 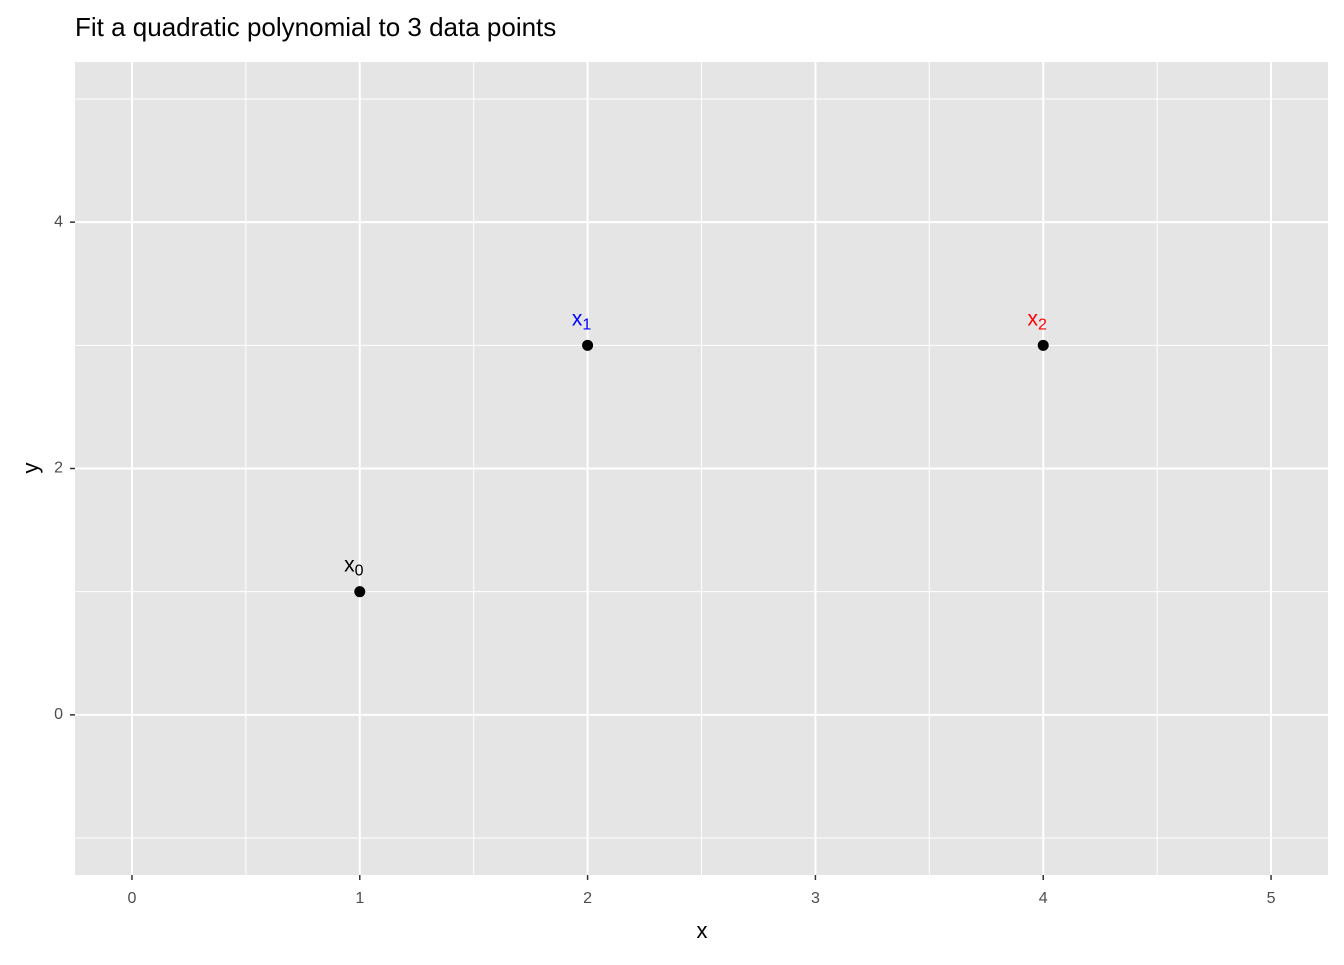 I want to click on x-axis-title: x, so click(x=702, y=930).